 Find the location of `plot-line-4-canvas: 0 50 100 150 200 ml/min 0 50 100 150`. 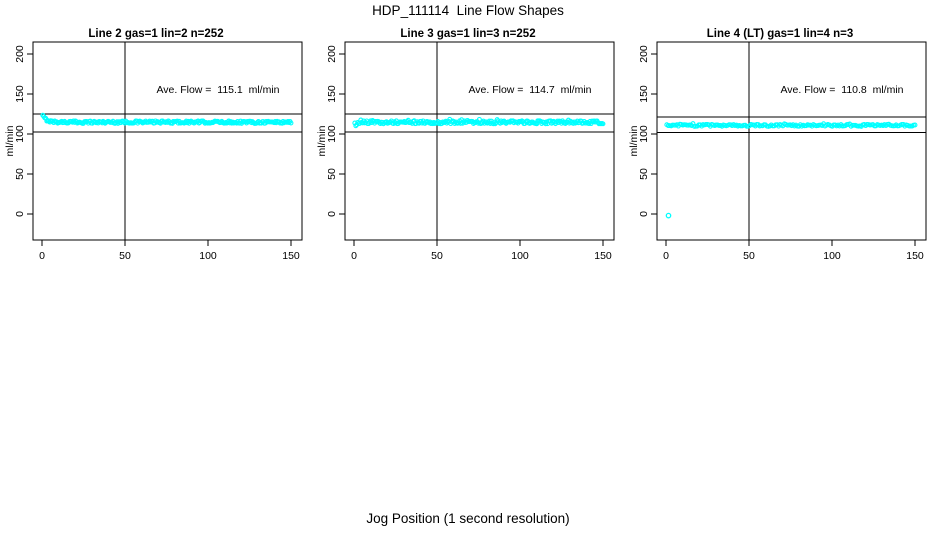

plot-line-4-canvas: 0 50 100 150 200 ml/min 0 50 100 150 is located at coordinates (777, 151).